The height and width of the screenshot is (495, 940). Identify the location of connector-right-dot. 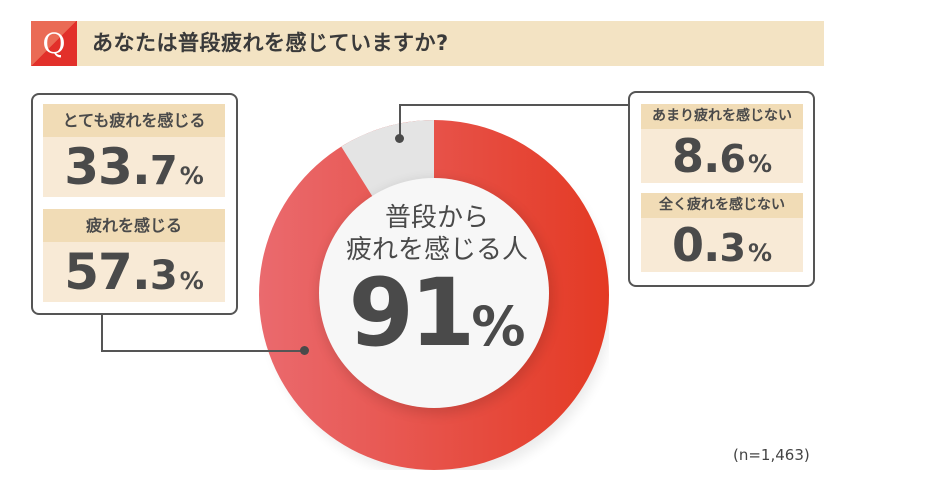
(399, 138).